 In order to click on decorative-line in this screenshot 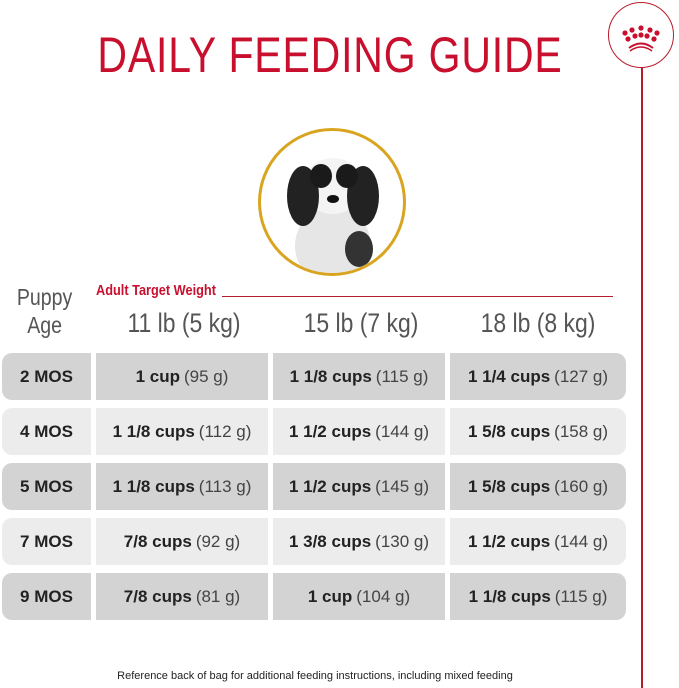, I will do `click(642, 378)`.